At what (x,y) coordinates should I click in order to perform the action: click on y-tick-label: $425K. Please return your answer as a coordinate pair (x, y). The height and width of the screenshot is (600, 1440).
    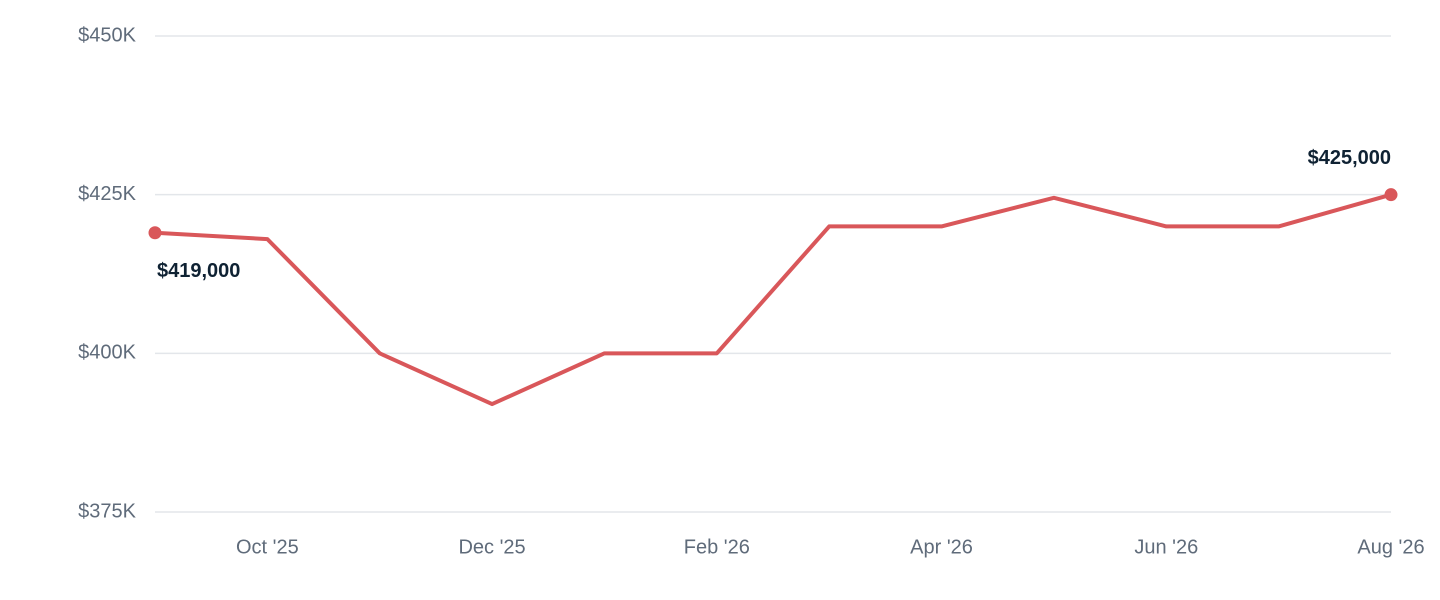
    Looking at the image, I should click on (107, 194).